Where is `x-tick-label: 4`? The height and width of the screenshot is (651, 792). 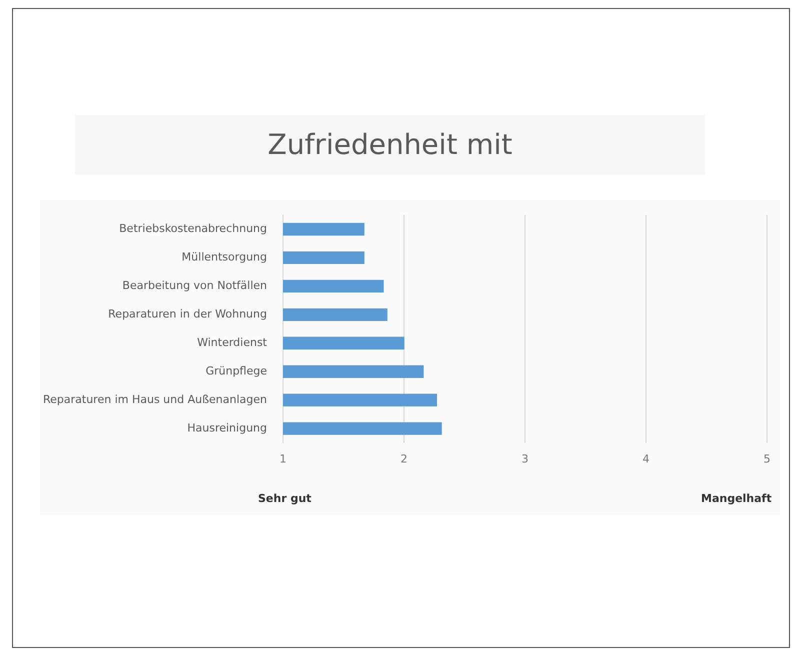
x-tick-label: 4 is located at coordinates (646, 459).